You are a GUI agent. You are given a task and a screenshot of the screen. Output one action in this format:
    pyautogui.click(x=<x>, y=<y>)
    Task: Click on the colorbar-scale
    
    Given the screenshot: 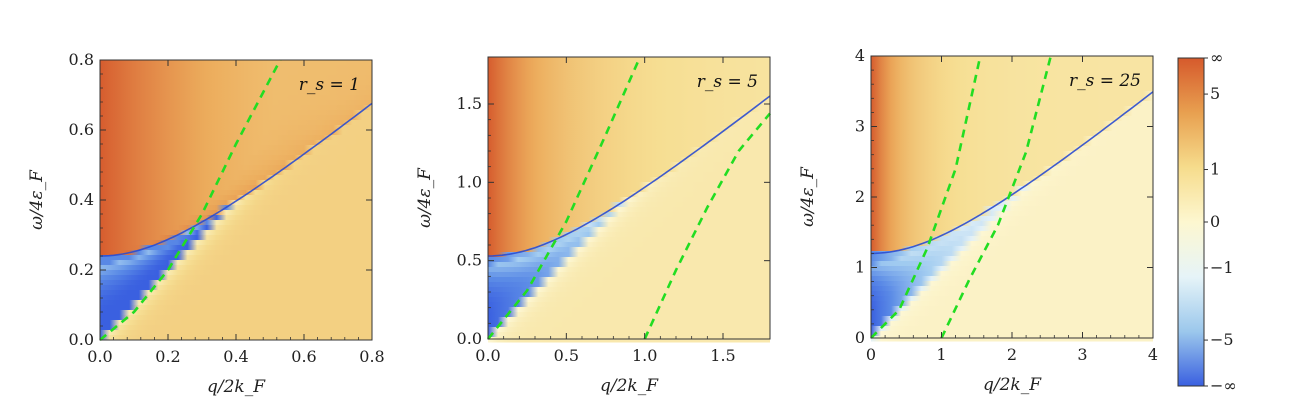 What is the action you would take?
    pyautogui.click(x=1191, y=222)
    